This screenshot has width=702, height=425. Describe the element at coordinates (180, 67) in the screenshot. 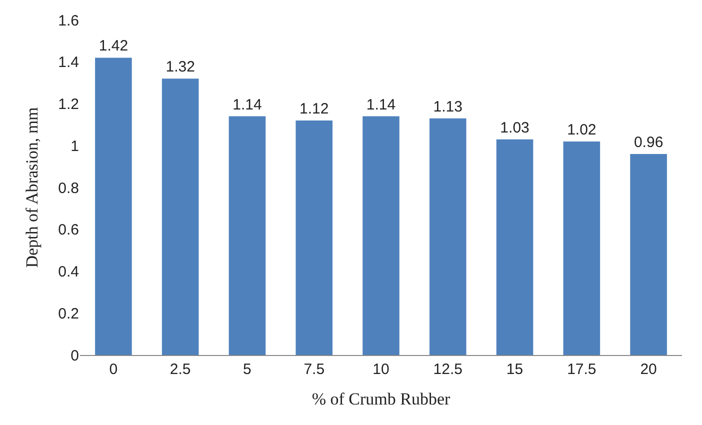

I see `data-label: 1.32` at that location.